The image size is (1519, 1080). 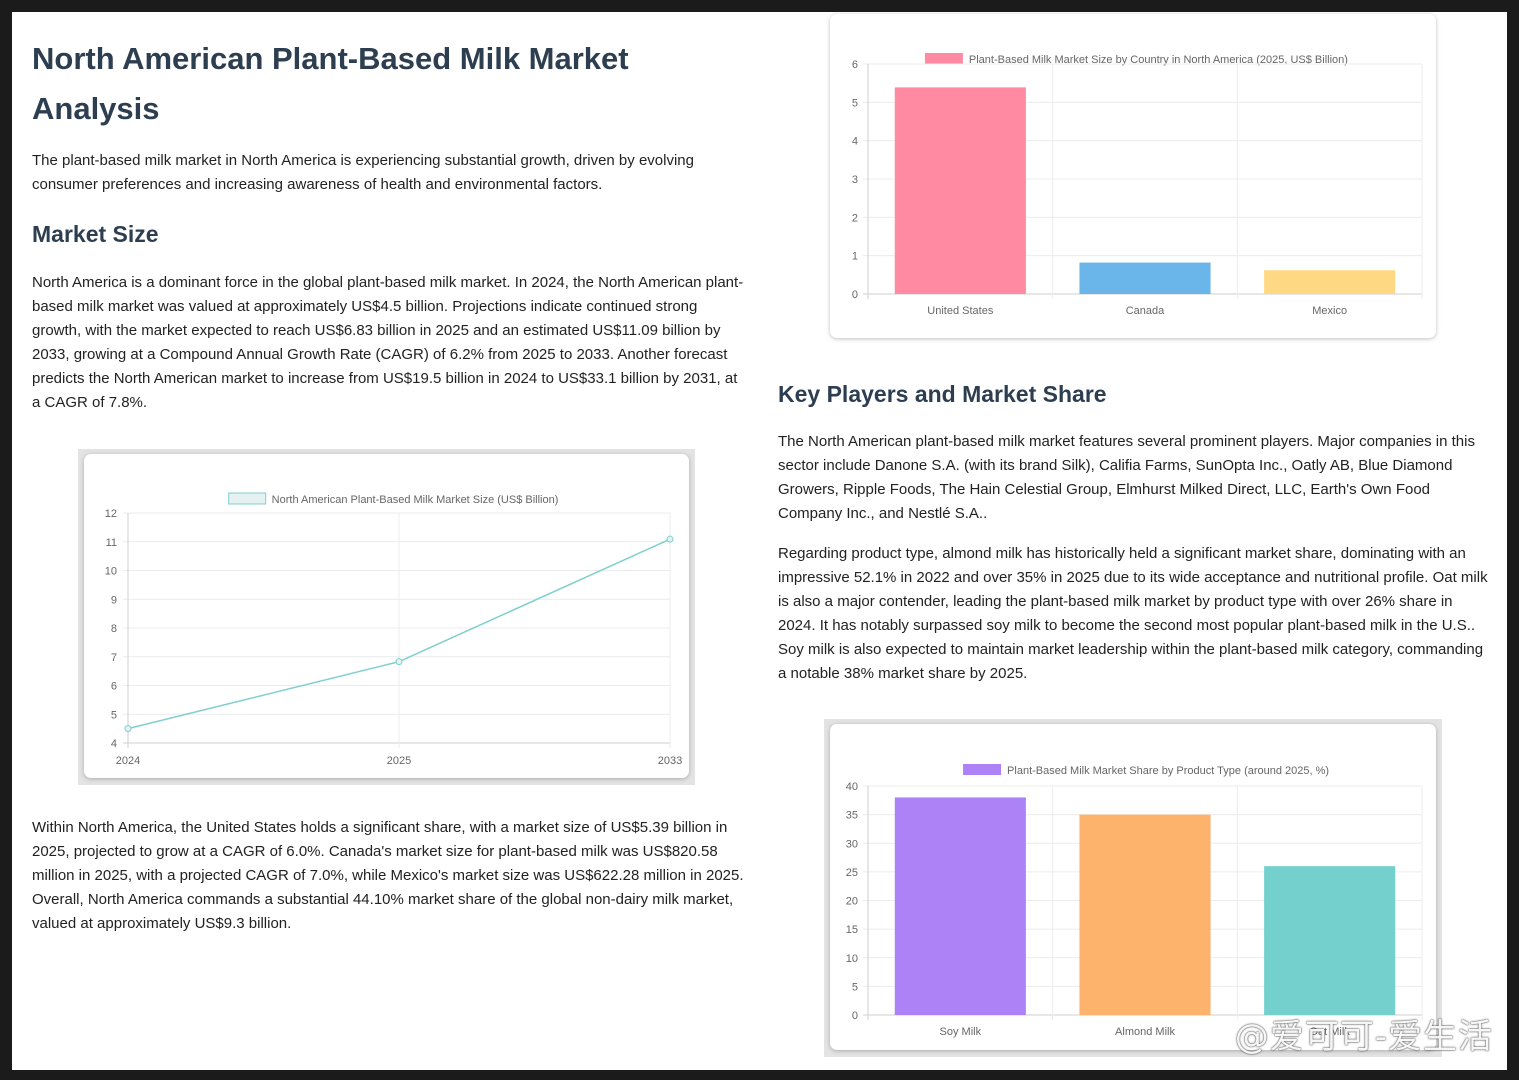 What do you see at coordinates (1363, 1037) in the screenshot?
I see `watermark-text: @爱可可-爱生活` at bounding box center [1363, 1037].